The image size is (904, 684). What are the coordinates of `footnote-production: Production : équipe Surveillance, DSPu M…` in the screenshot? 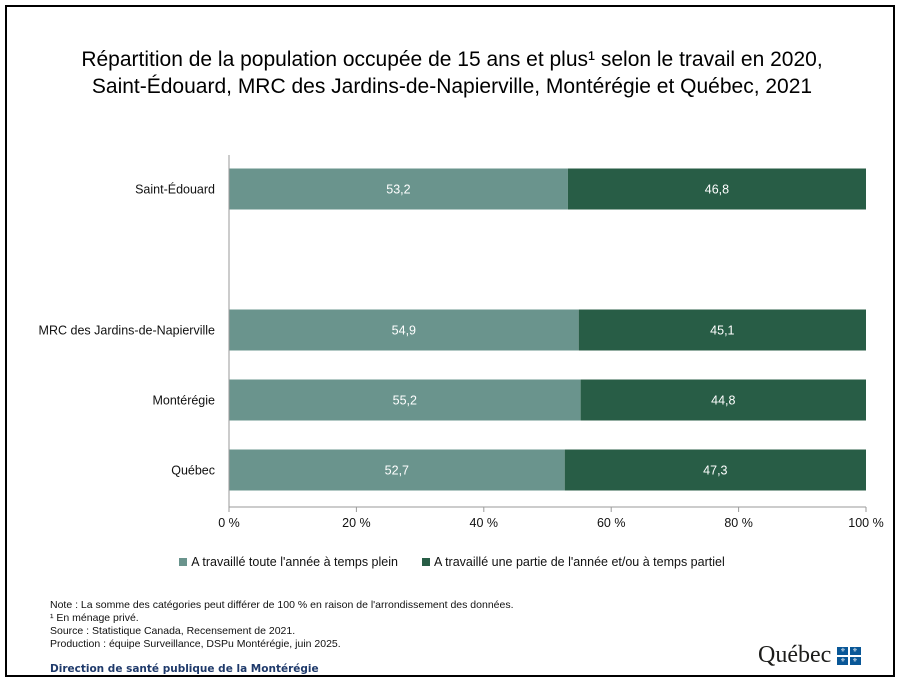 It's located at (195, 644).